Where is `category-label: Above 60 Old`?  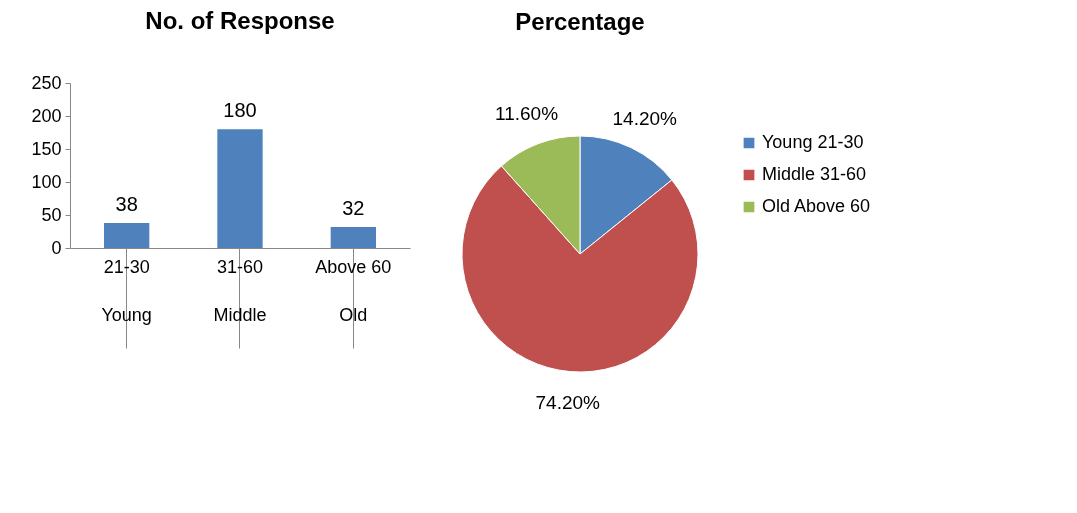 category-label: Above 60 Old is located at coordinates (353, 290).